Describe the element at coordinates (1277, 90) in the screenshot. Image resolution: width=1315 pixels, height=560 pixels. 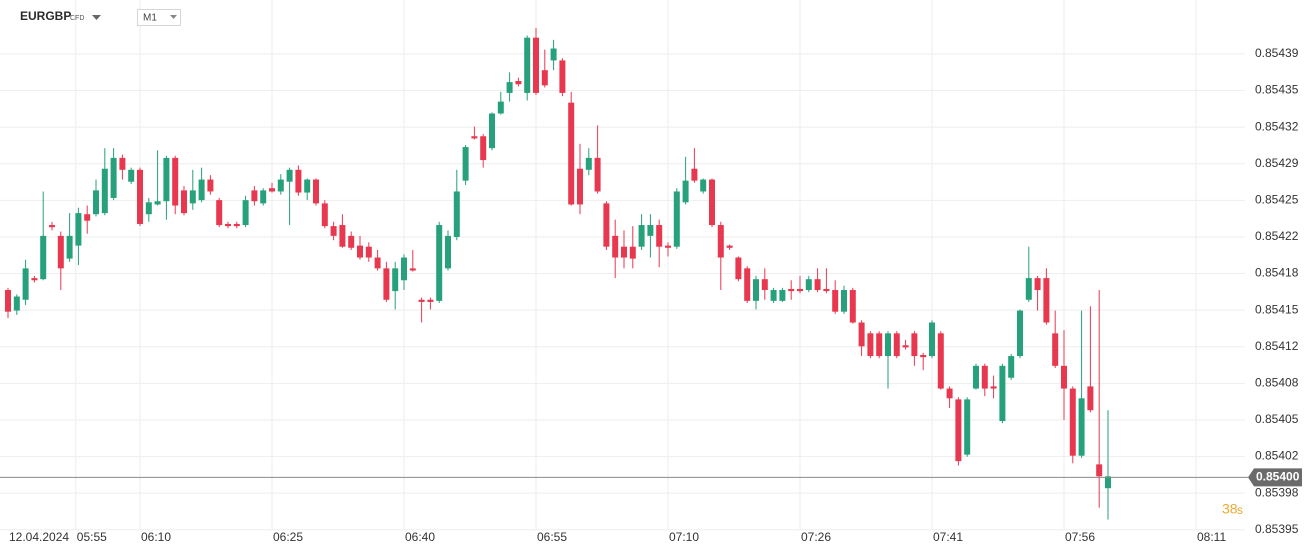
I see `y-tick-label: 0.85435` at that location.